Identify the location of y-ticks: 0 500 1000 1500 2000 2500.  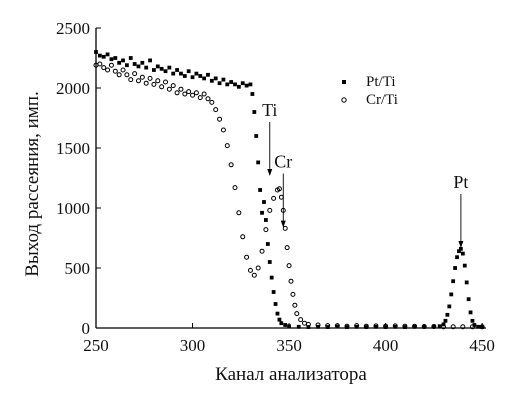
(78, 178).